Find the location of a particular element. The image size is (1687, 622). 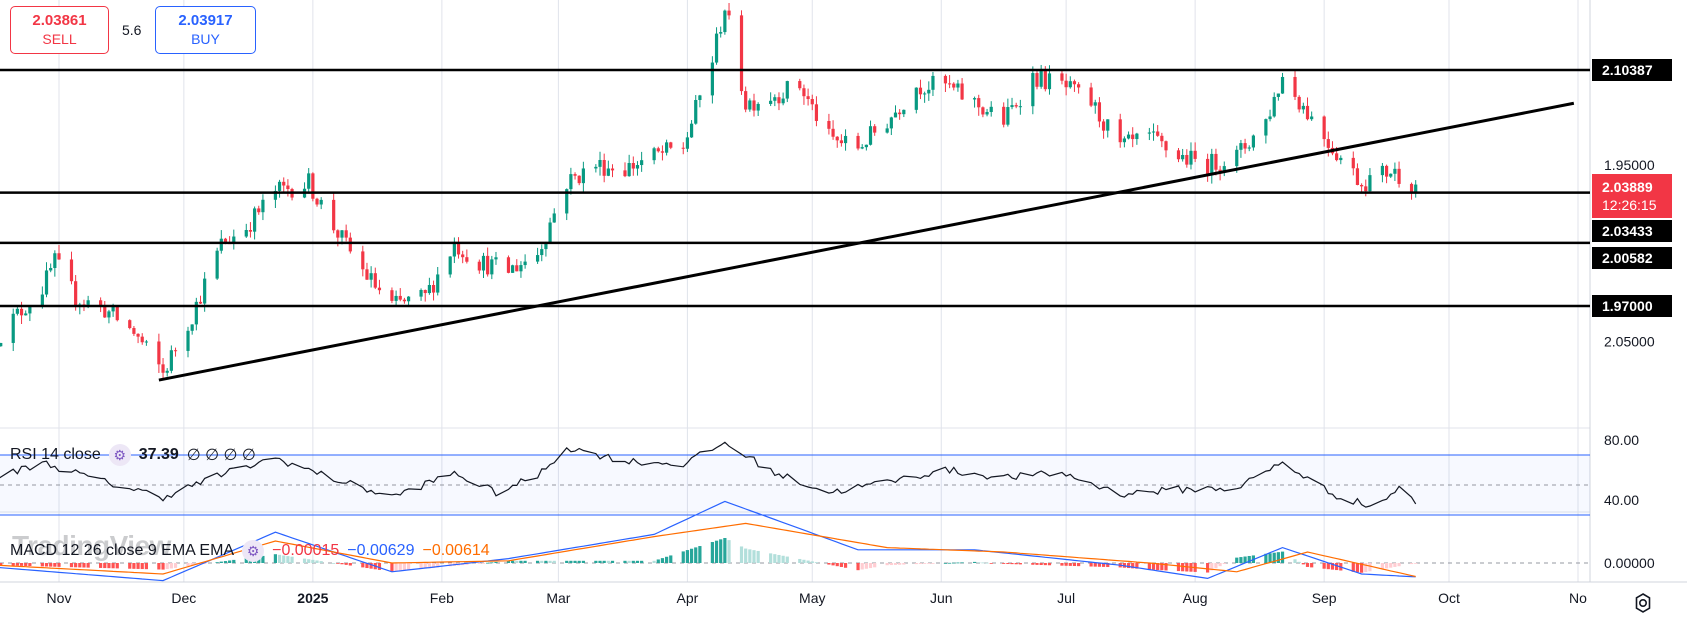

gear-icon is located at coordinates (1643, 603).